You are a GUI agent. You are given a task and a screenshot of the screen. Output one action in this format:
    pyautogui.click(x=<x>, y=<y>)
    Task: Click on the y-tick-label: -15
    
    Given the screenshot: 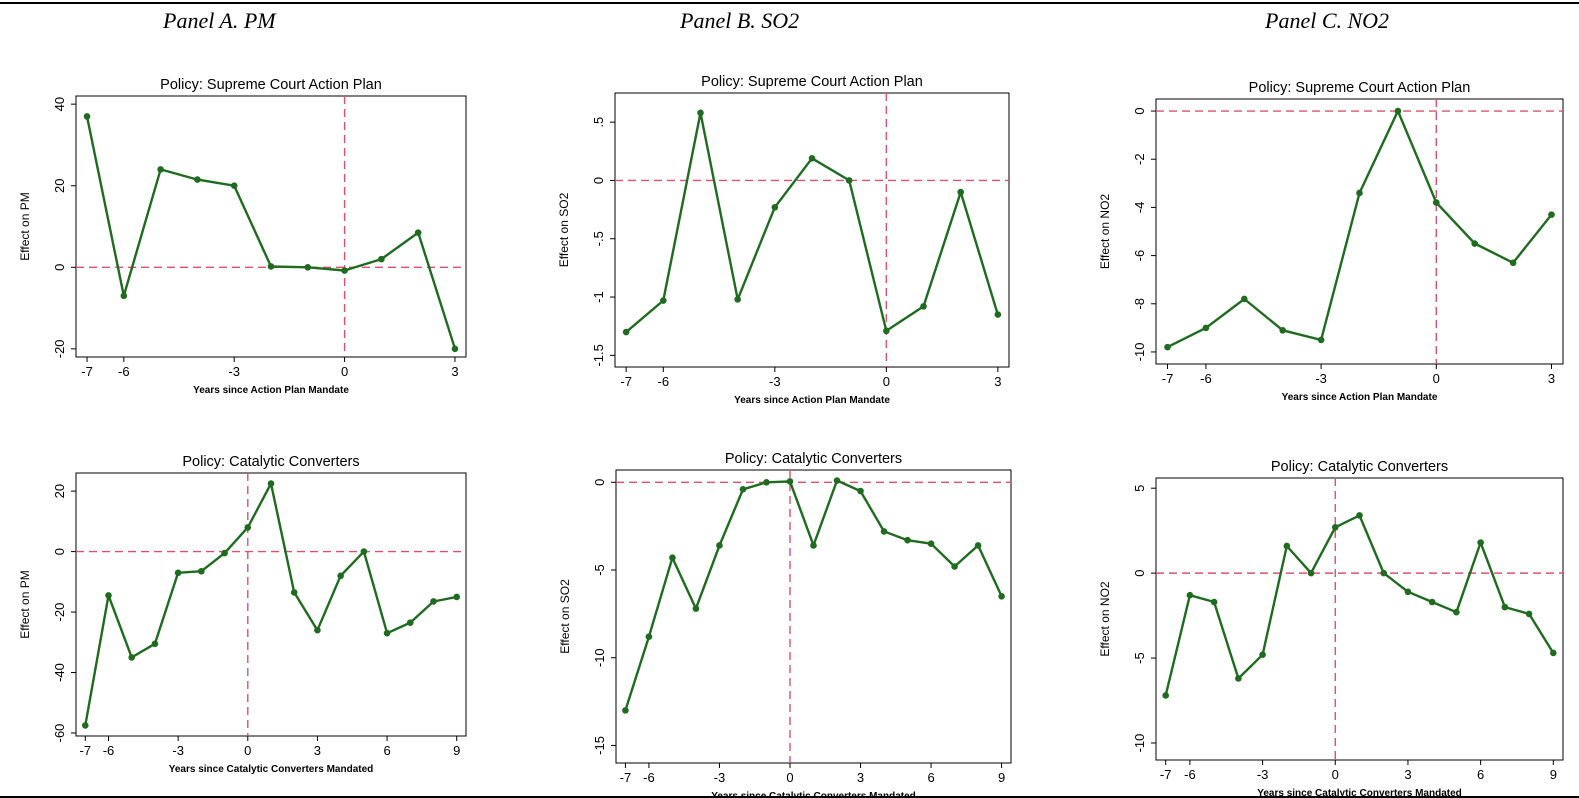 What is the action you would take?
    pyautogui.click(x=599, y=745)
    